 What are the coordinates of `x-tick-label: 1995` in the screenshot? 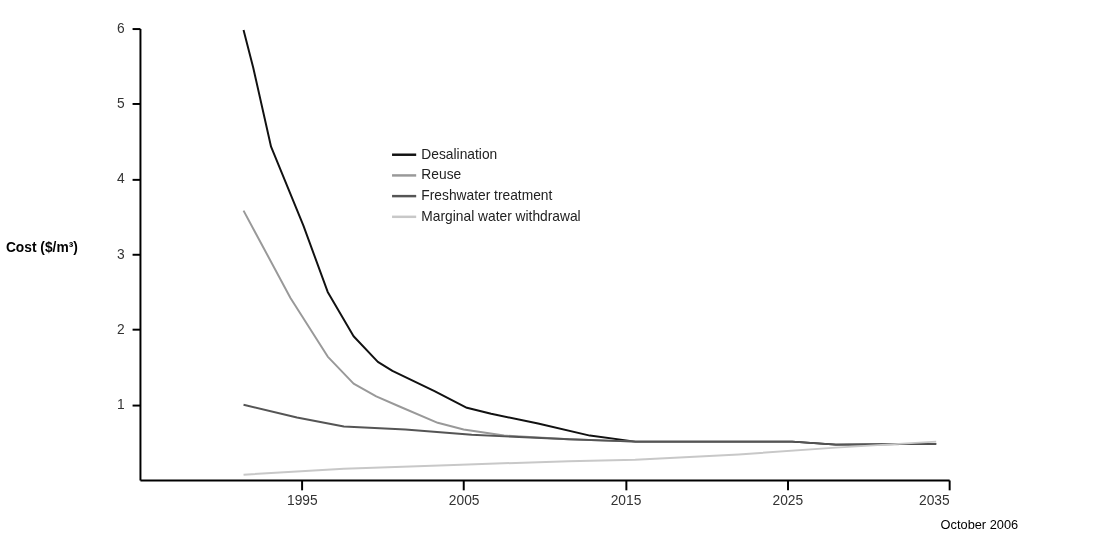 It's located at (302, 501).